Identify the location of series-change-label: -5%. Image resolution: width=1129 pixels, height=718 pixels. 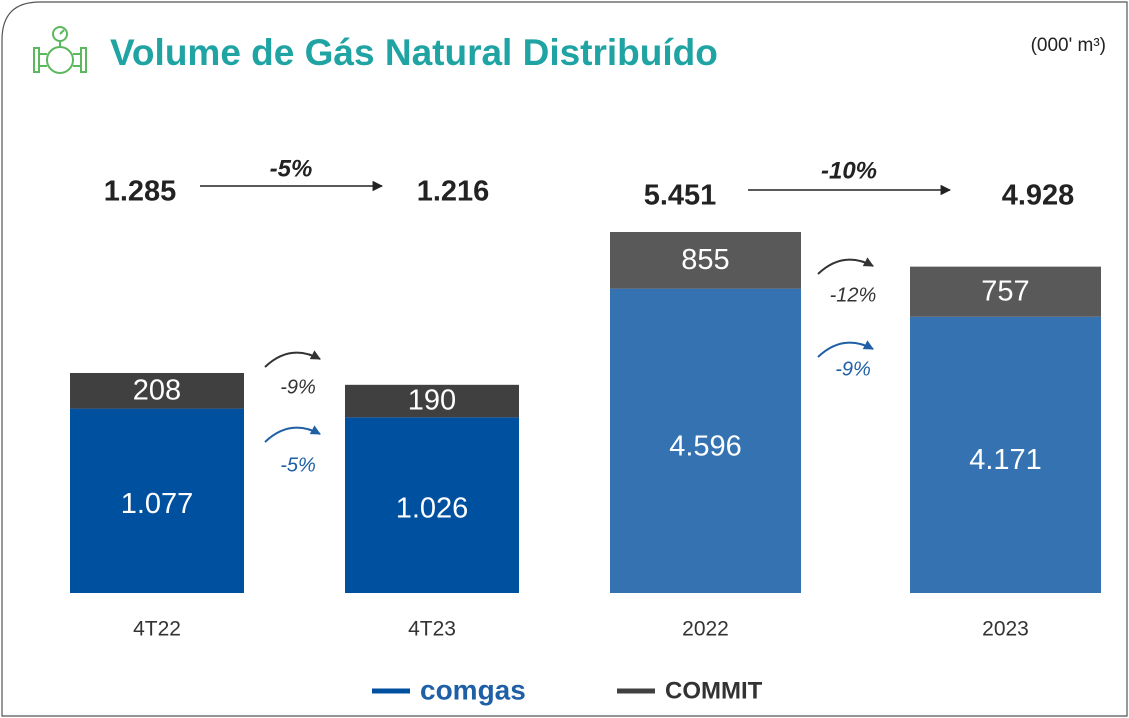
(298, 465).